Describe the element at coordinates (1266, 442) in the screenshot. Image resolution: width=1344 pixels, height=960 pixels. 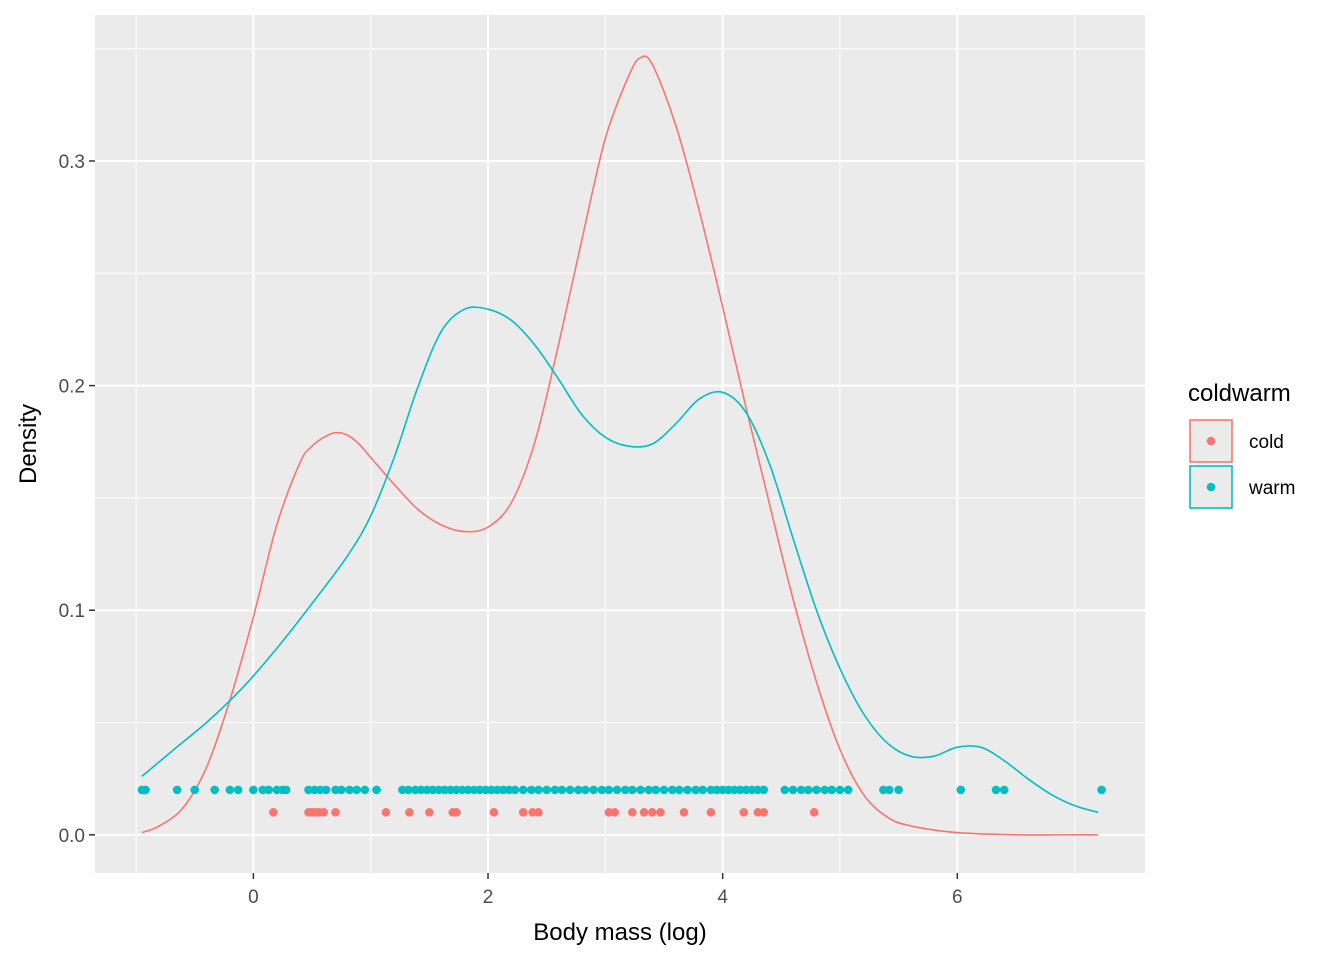
I see `legend-label-cold: cold` at that location.